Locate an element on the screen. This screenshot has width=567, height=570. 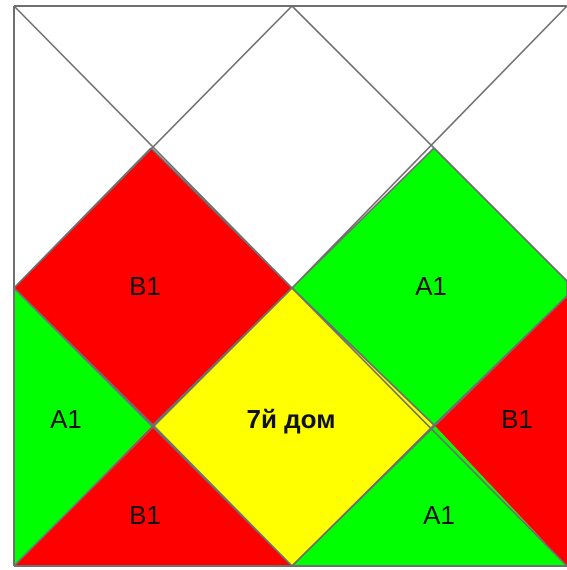
label-a1-top-right: A1 is located at coordinates (431, 286).